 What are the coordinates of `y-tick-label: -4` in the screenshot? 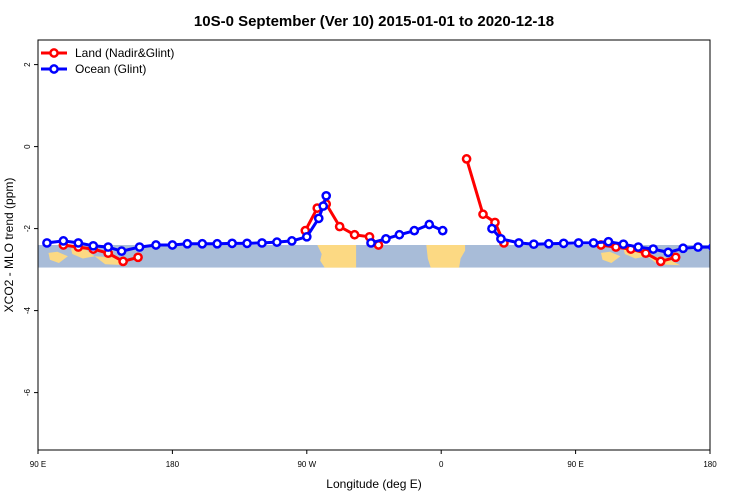 It's located at (27, 310).